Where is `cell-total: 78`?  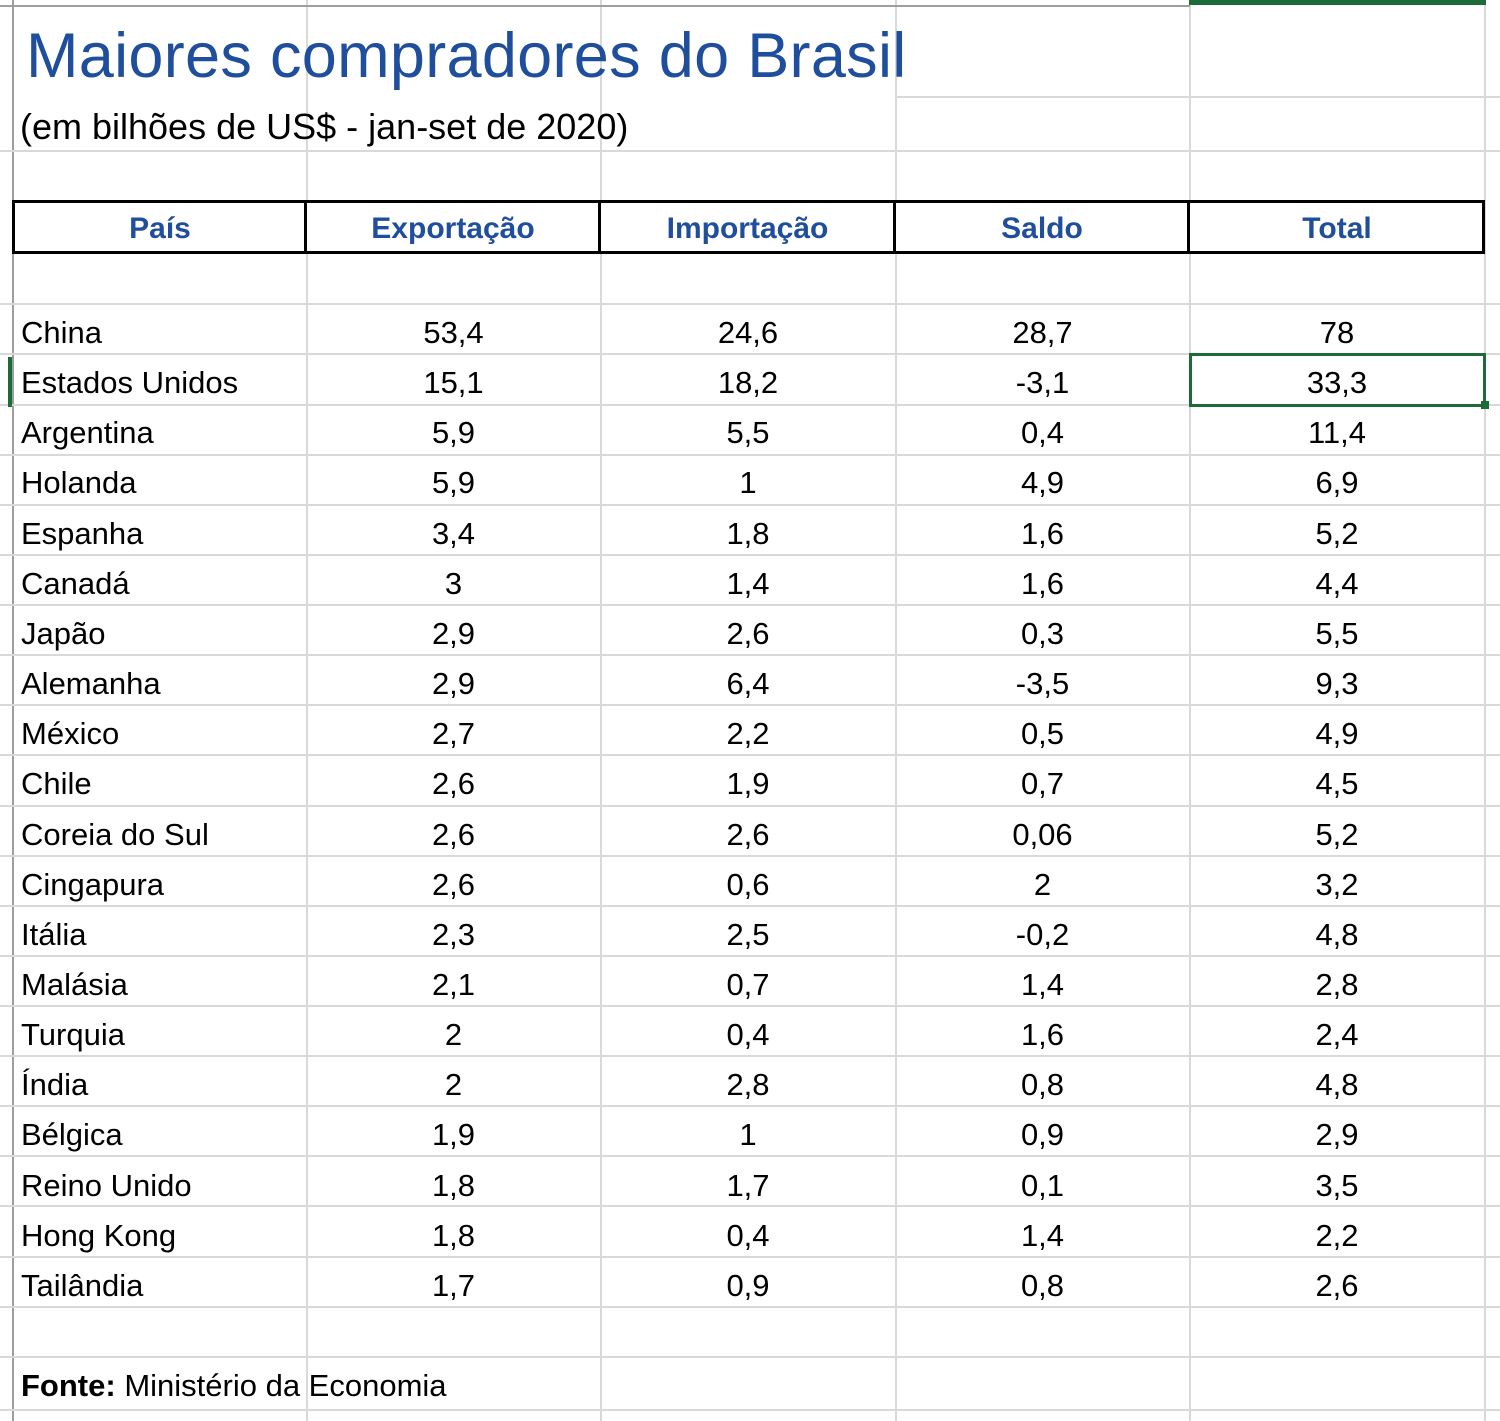
cell-total: 78 is located at coordinates (1337, 332).